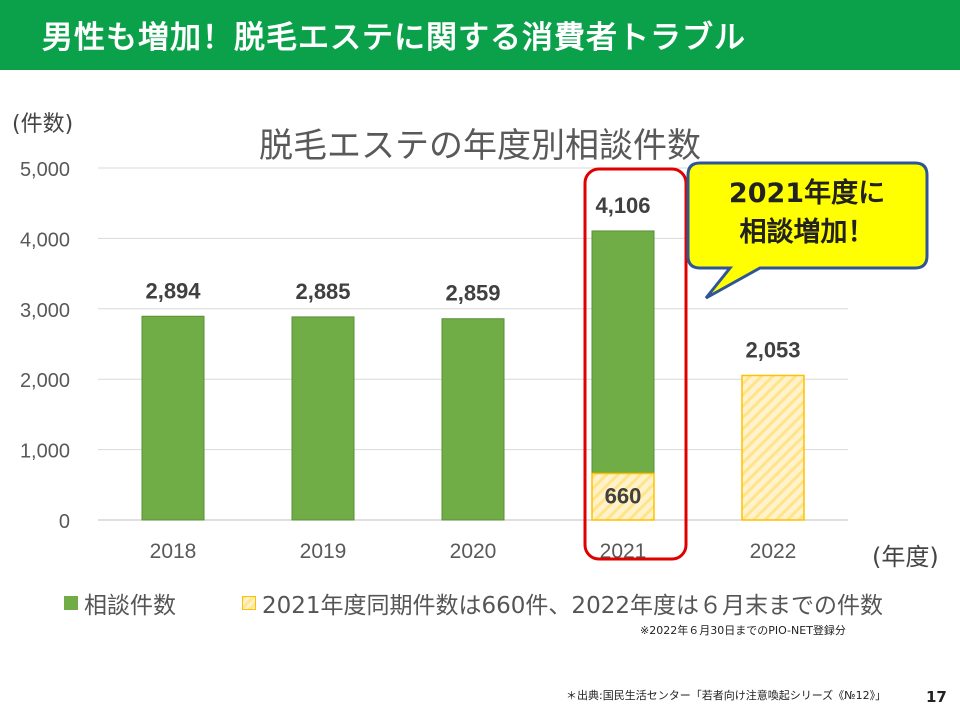 Image resolution: width=960 pixels, height=720 pixels. I want to click on callout-line-1: 2021年度に, so click(807, 193).